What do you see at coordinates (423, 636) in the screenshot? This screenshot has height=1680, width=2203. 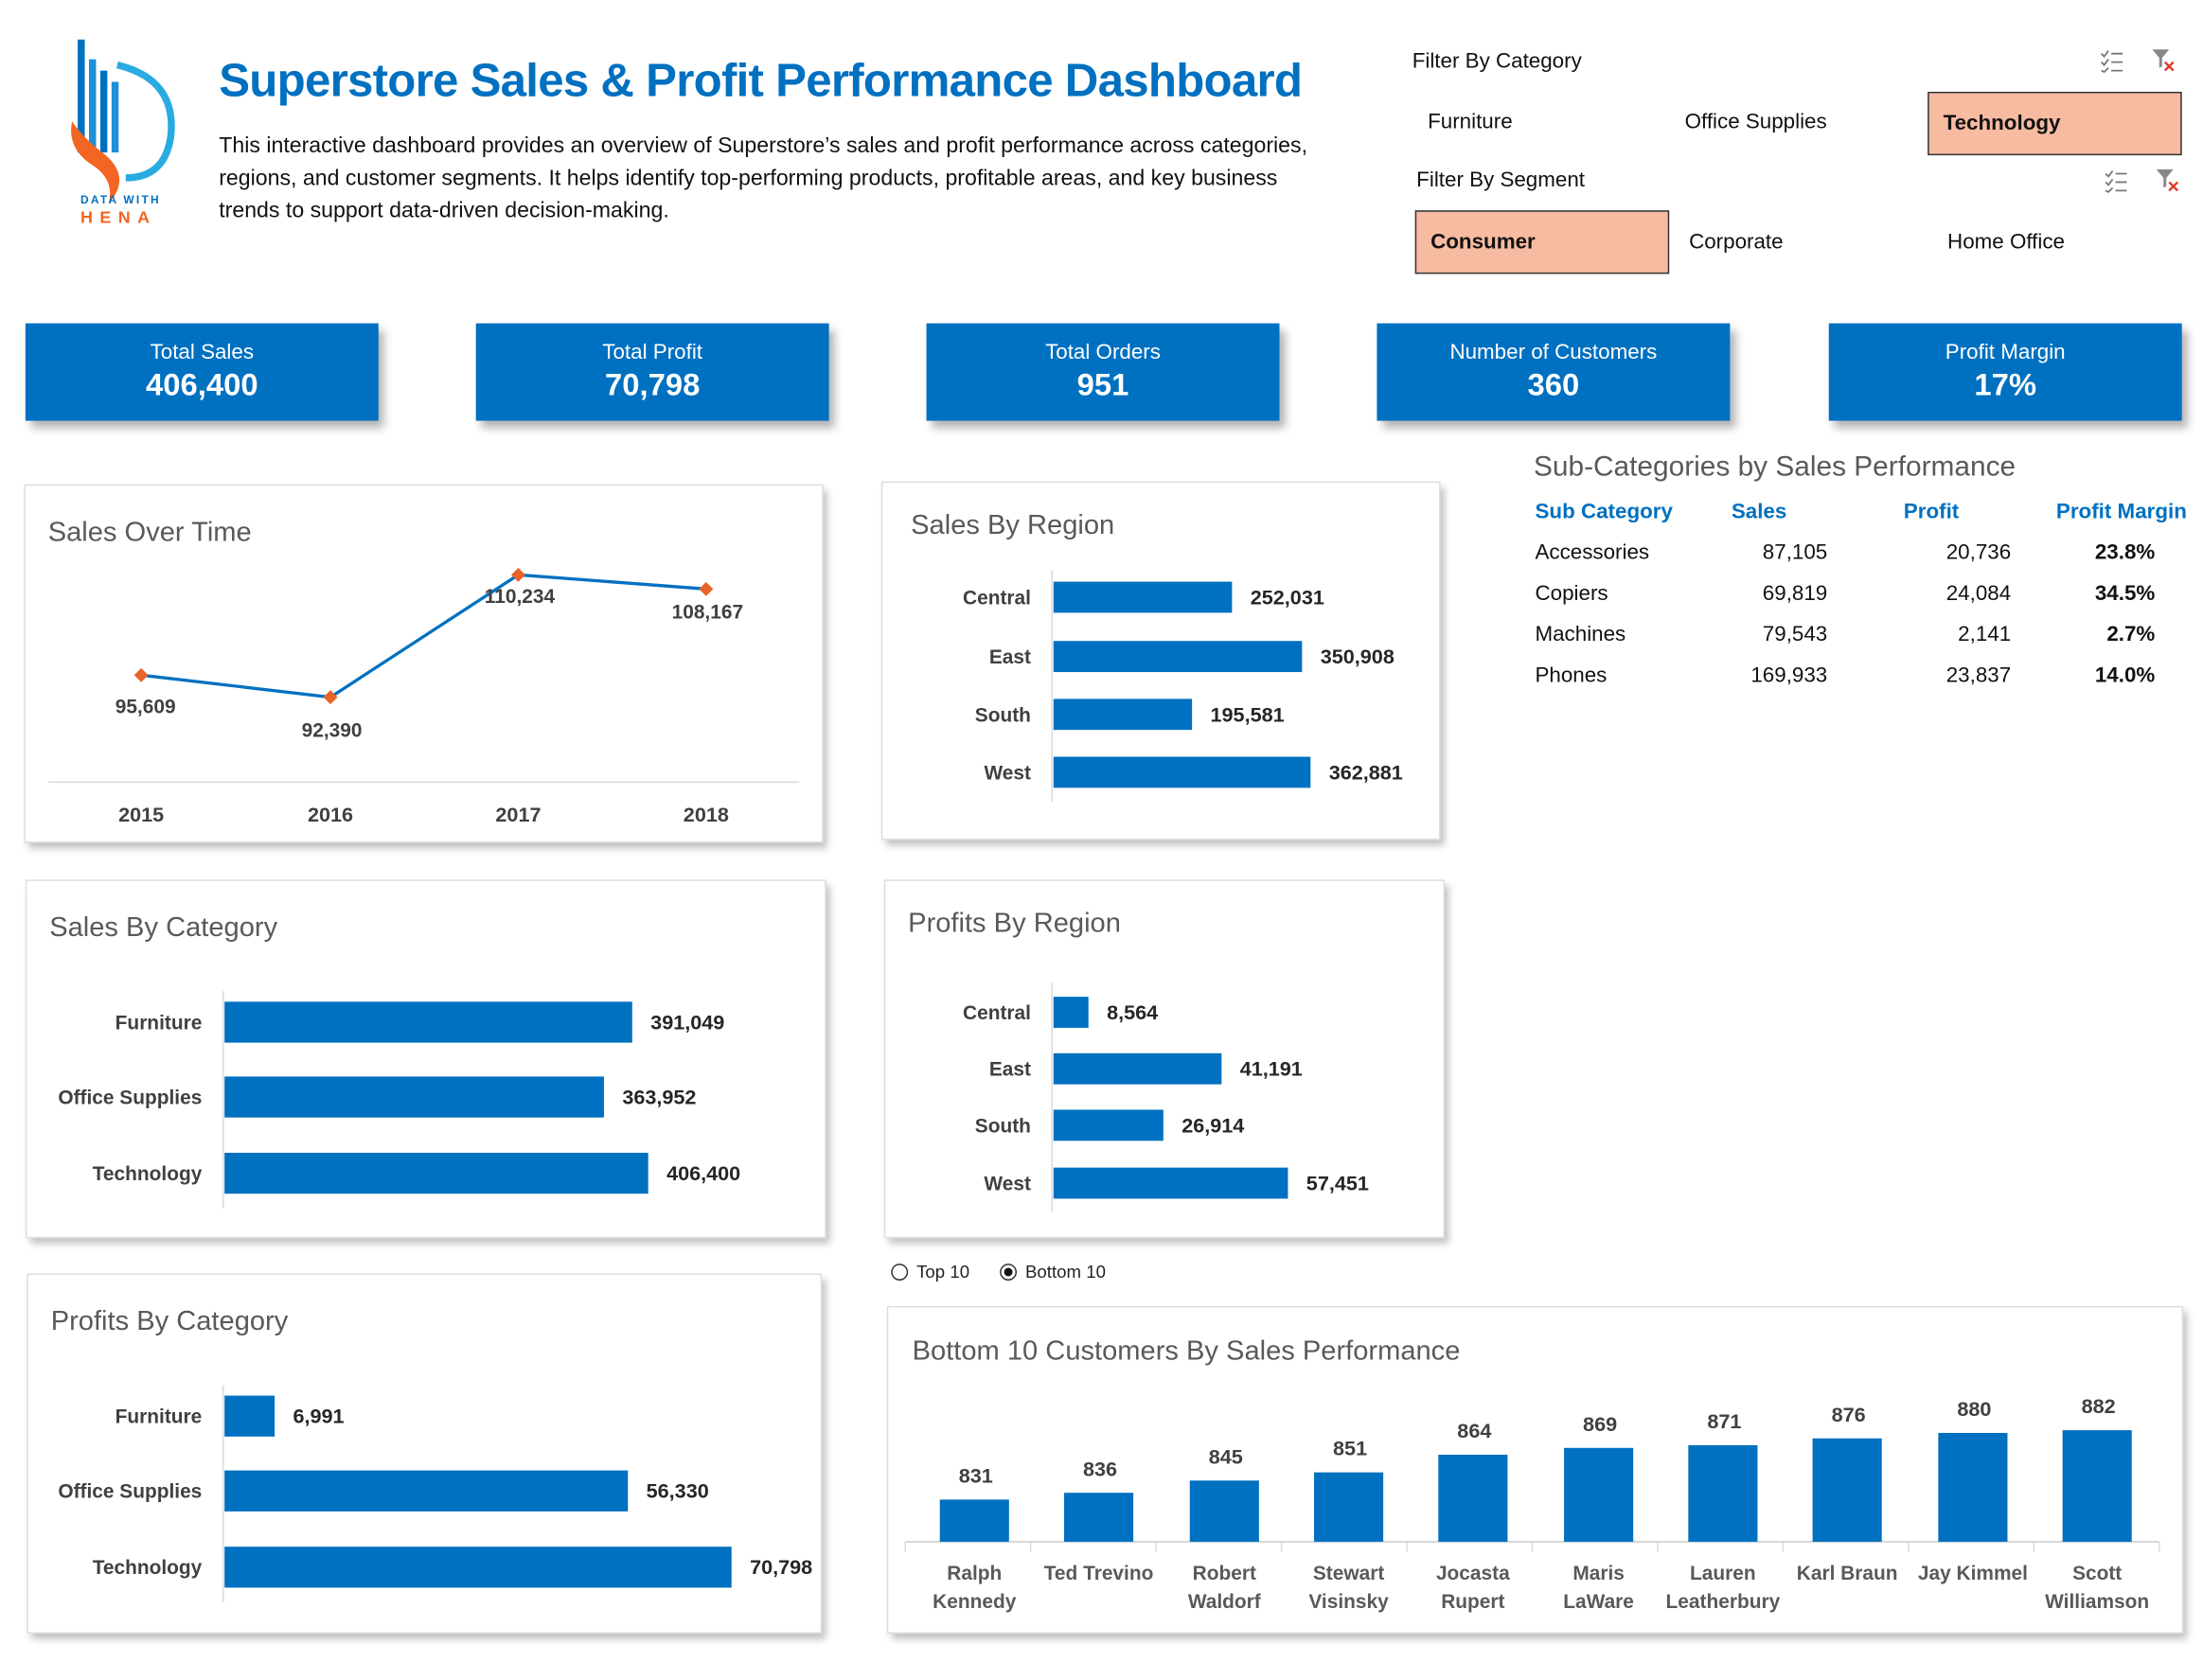 I see `series-line` at bounding box center [423, 636].